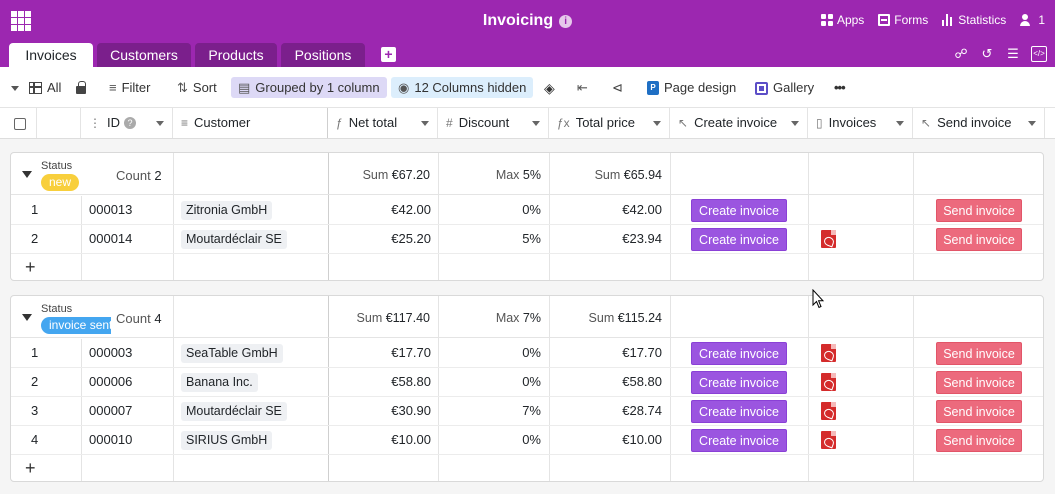 The image size is (1055, 494). I want to click on tab-products: Products, so click(236, 55).